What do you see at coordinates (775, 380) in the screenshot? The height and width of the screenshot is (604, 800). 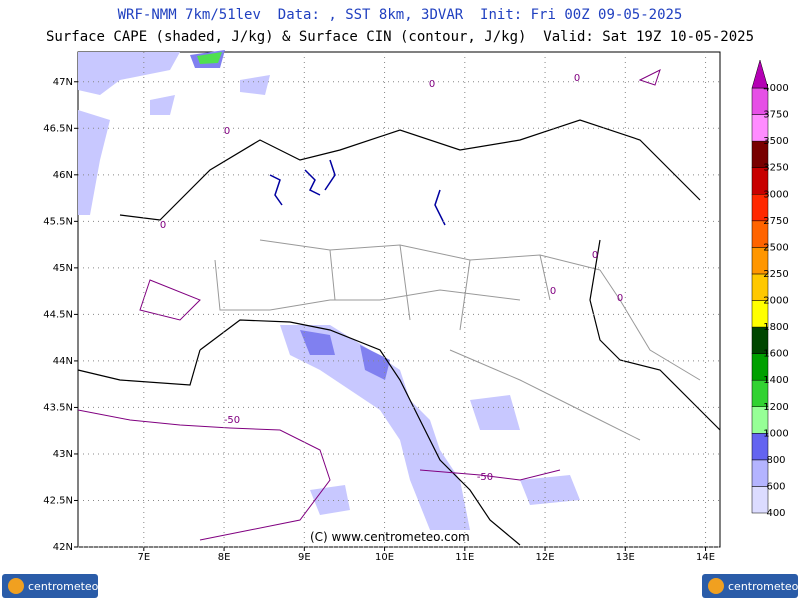 I see `colorbar-label: 1400` at bounding box center [775, 380].